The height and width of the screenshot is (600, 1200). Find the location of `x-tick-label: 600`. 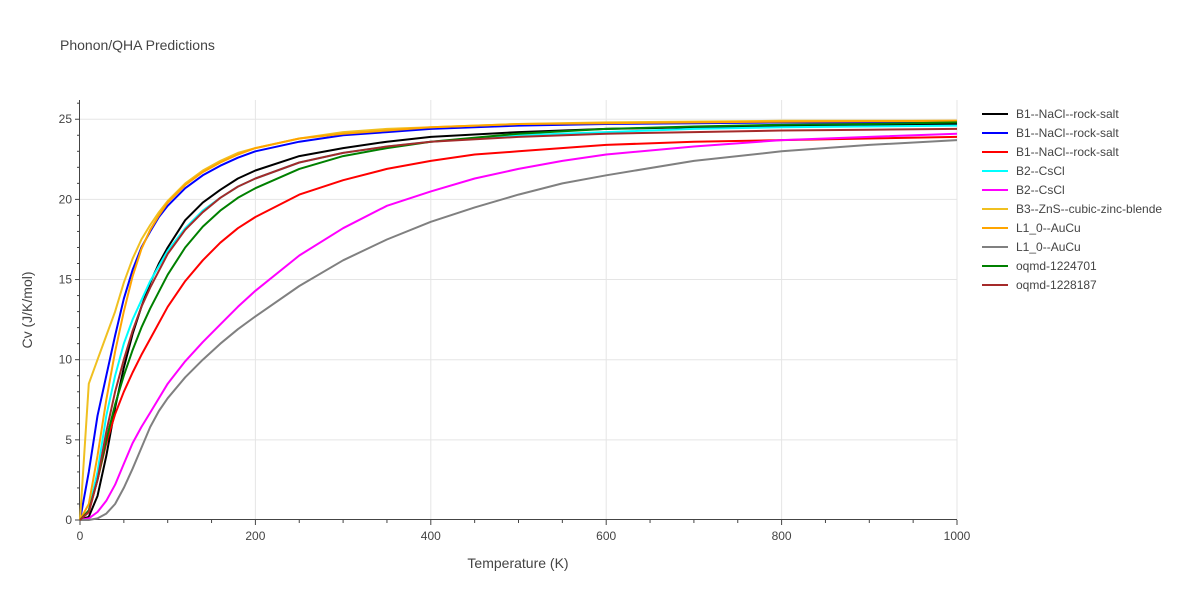

x-tick-label: 600 is located at coordinates (606, 536).